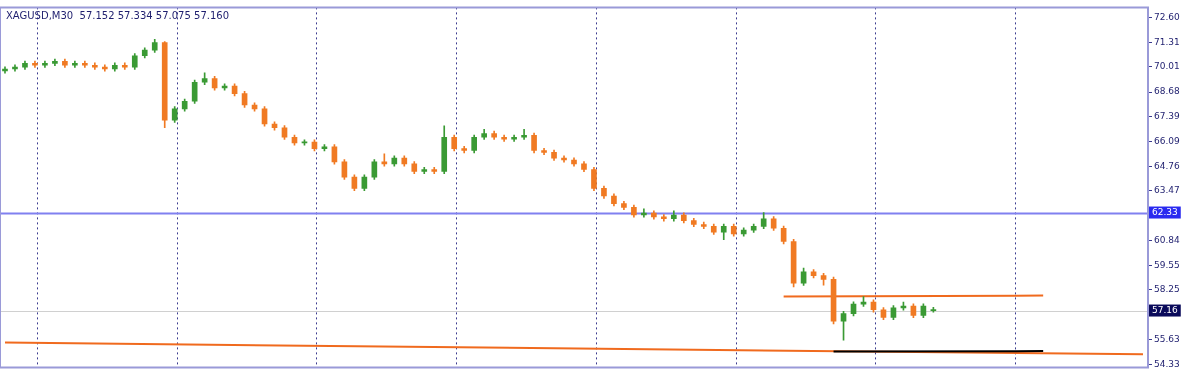  What do you see at coordinates (1167, 17) in the screenshot?
I see `y-tick-label: 72.60` at bounding box center [1167, 17].